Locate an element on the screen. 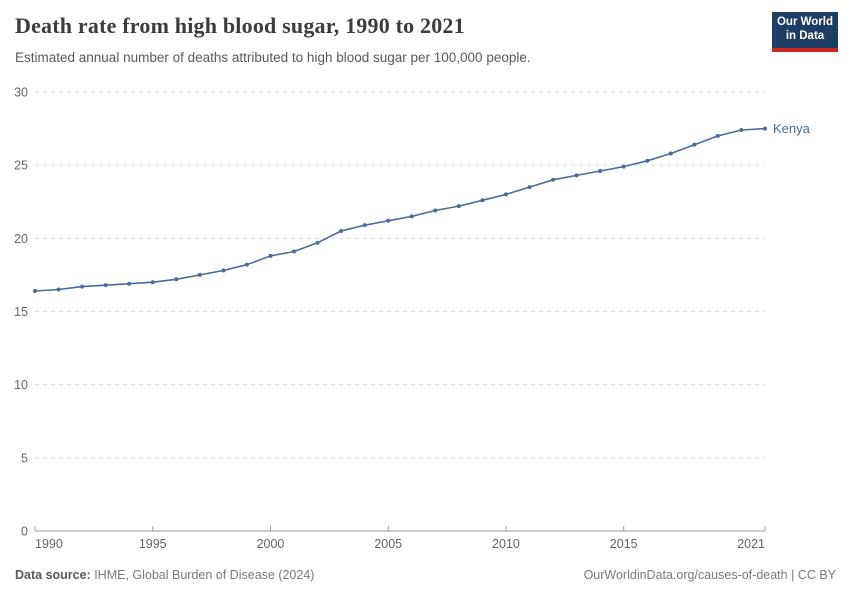 This screenshot has height=600, width=850. y-axis-tick-label: 0 is located at coordinates (24, 532).